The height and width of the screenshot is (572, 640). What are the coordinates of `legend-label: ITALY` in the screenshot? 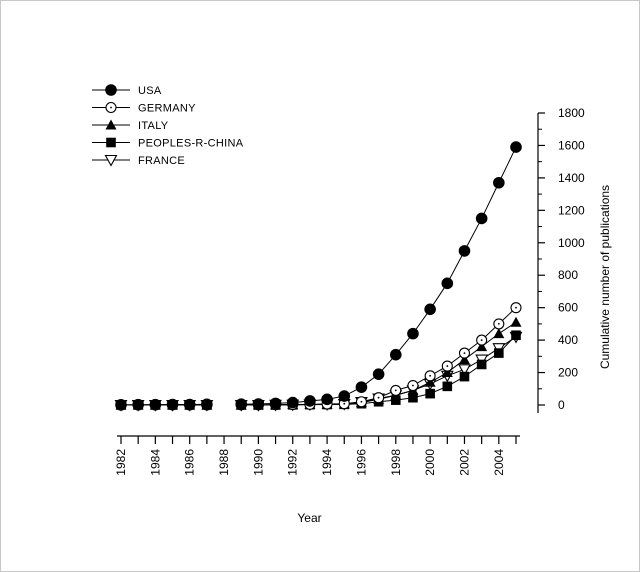 It's located at (153, 126).